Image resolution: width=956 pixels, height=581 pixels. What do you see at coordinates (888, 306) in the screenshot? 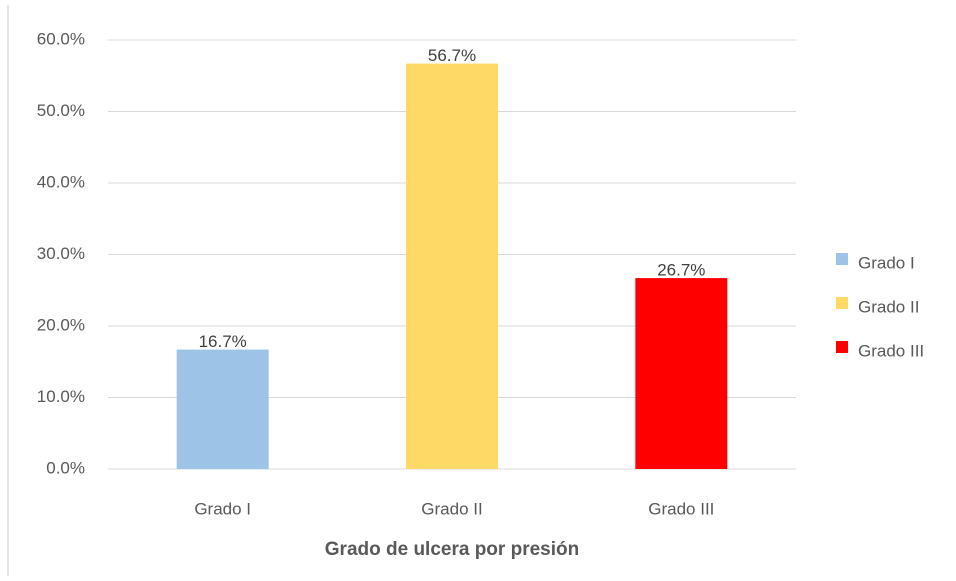
I see `legend-label: Grado II` at bounding box center [888, 306].